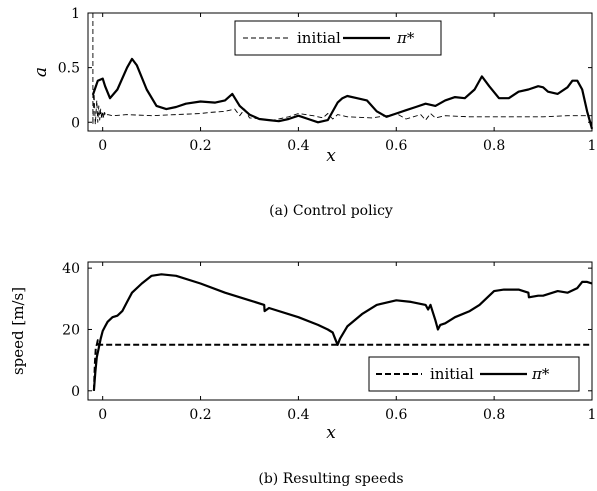 This screenshot has width=597, height=491. Describe the element at coordinates (71, 269) in the screenshot. I see `y-tick-label: 40` at that location.